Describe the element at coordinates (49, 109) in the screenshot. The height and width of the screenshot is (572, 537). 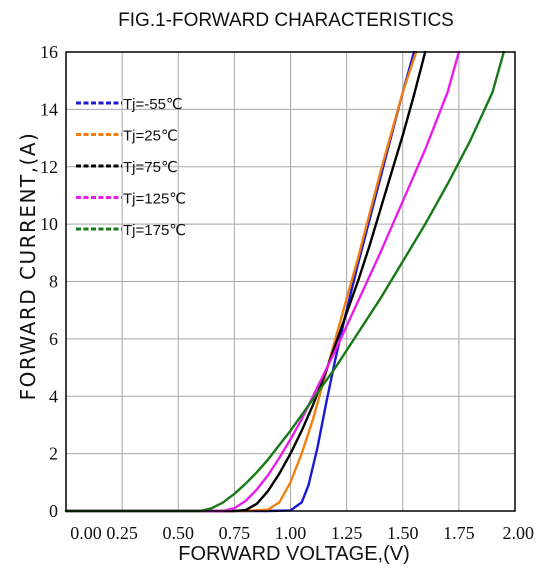
I see `y-tick-label-7: 14` at that location.